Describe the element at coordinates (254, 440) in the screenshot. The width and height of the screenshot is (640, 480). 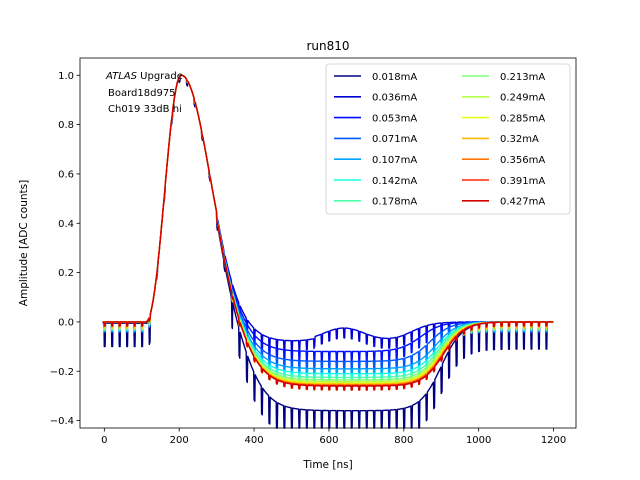
I see `x-tick-label: 400` at that location.